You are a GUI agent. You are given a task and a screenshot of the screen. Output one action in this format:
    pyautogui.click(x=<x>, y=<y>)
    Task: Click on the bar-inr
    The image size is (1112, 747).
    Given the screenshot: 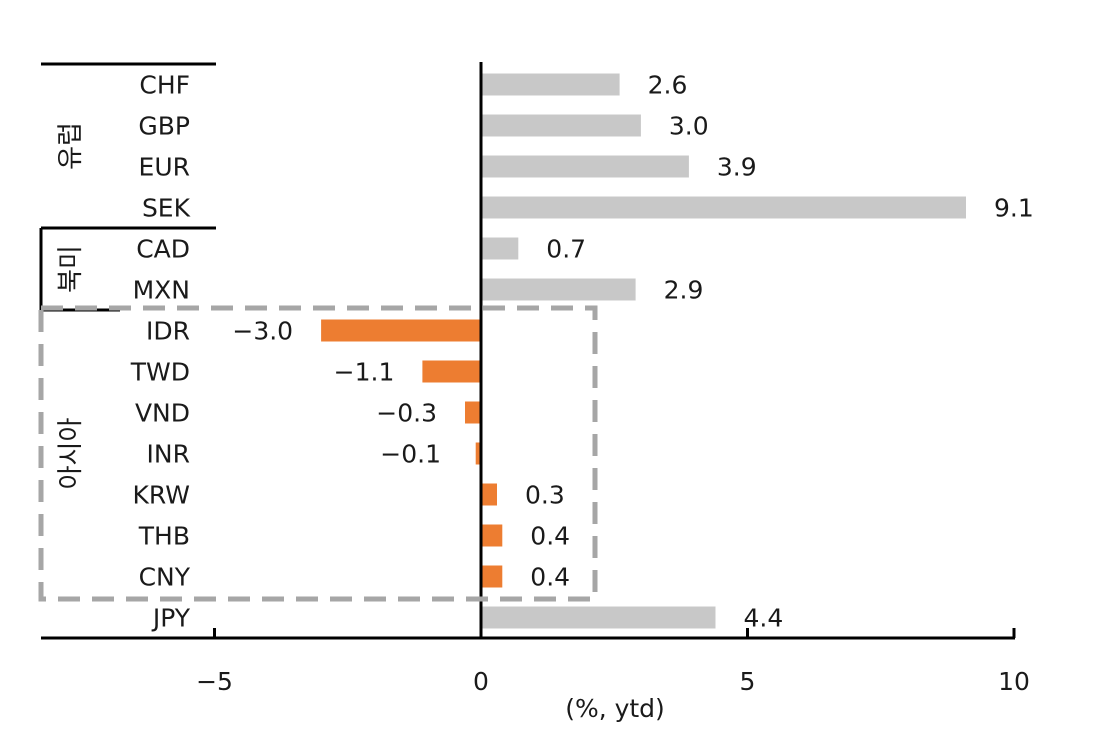 What is the action you would take?
    pyautogui.click(x=478, y=453)
    